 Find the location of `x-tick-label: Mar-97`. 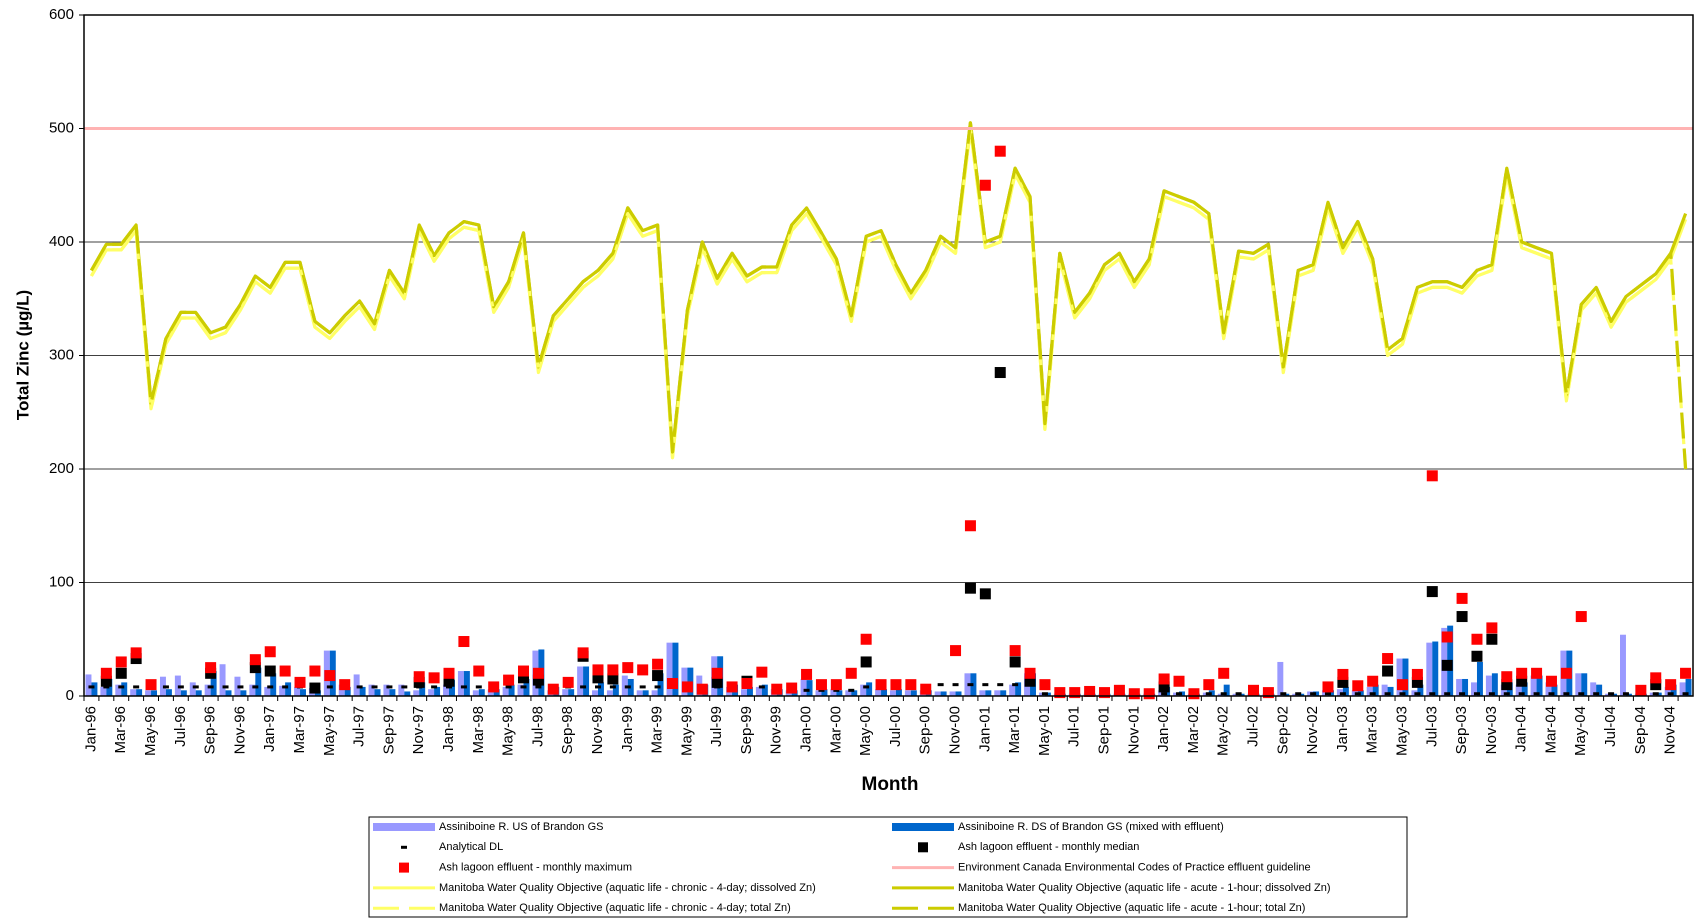

x-tick-label: Mar-97 is located at coordinates (299, 730).